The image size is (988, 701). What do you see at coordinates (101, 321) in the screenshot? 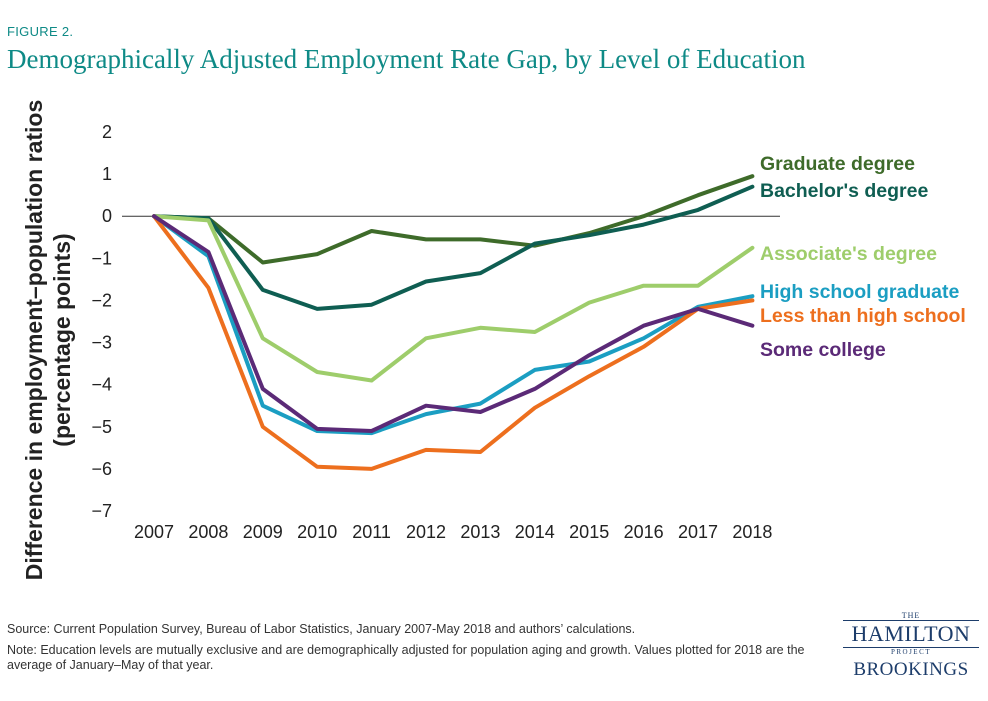
I see `y-axis-ticks: 2 1 0 −1 −2 −3 −4 −5 −6 −7` at bounding box center [101, 321].